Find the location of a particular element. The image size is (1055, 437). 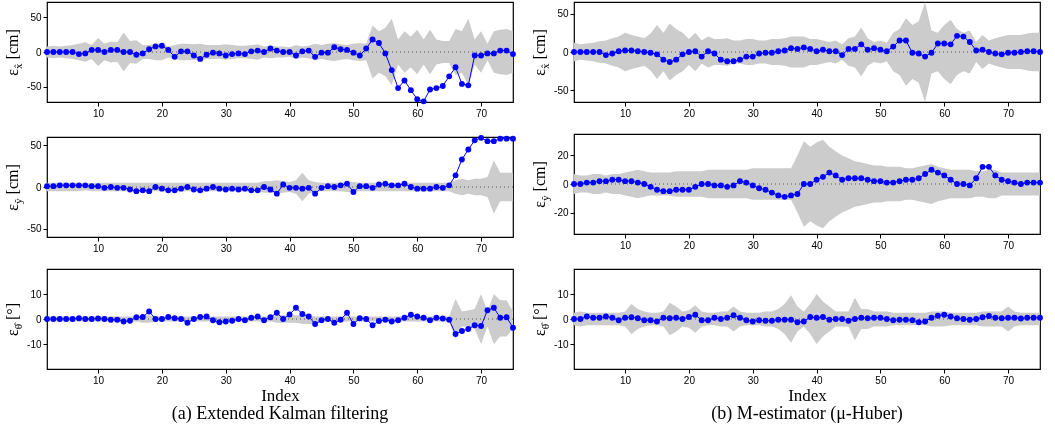

y-tick-label: -20 is located at coordinates (561, 213).